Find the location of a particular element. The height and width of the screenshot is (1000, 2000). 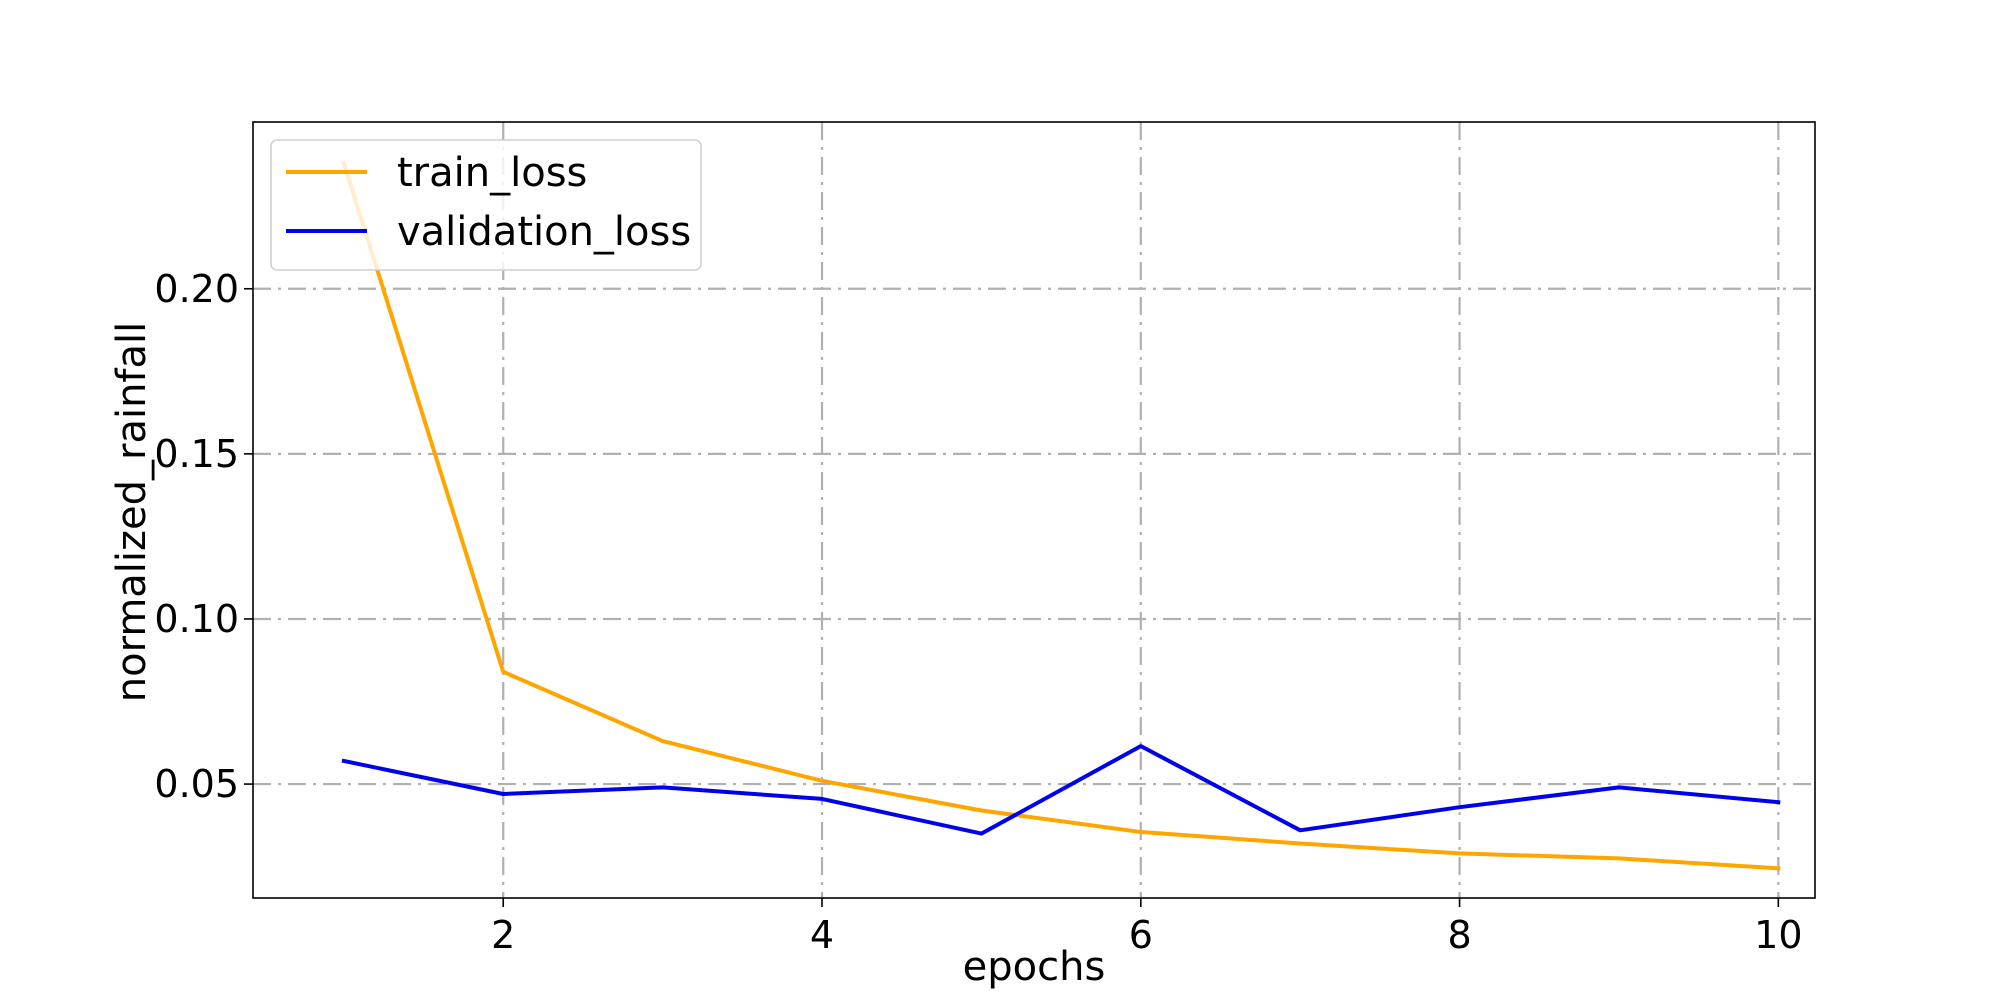

x-tick-label: 4 is located at coordinates (822, 935).